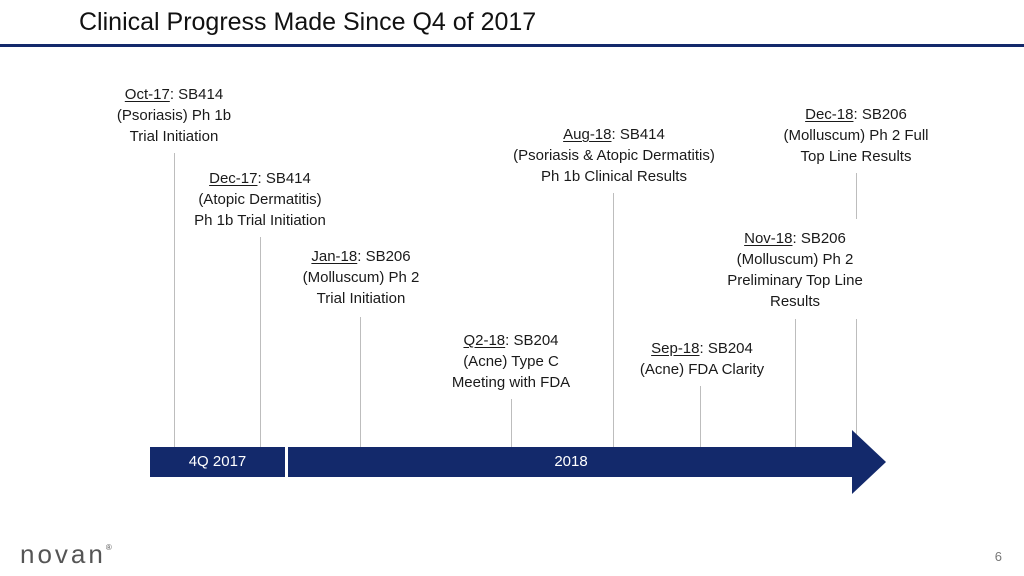 The height and width of the screenshot is (576, 1024). Describe the element at coordinates (63, 554) in the screenshot. I see `logo-wordmark: novan` at that location.